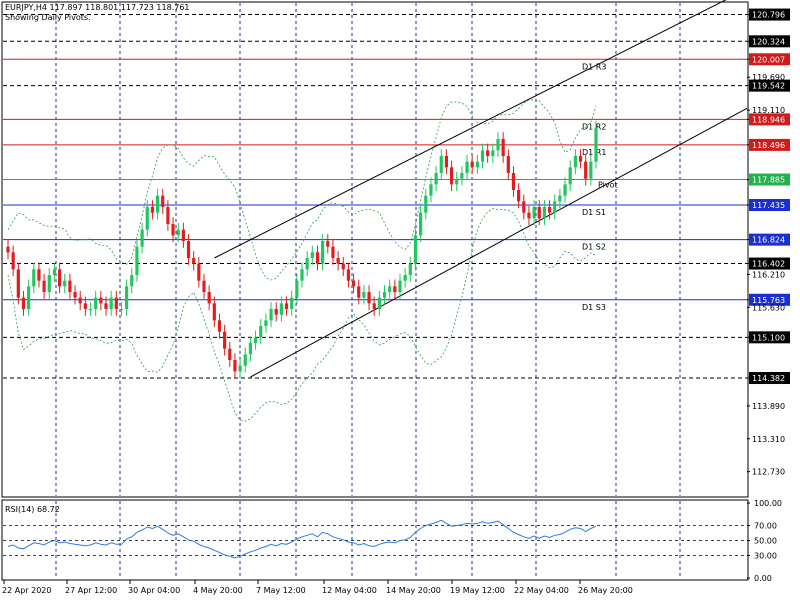  I want to click on time-axis-label: 22 Apr 2020, so click(26, 590).